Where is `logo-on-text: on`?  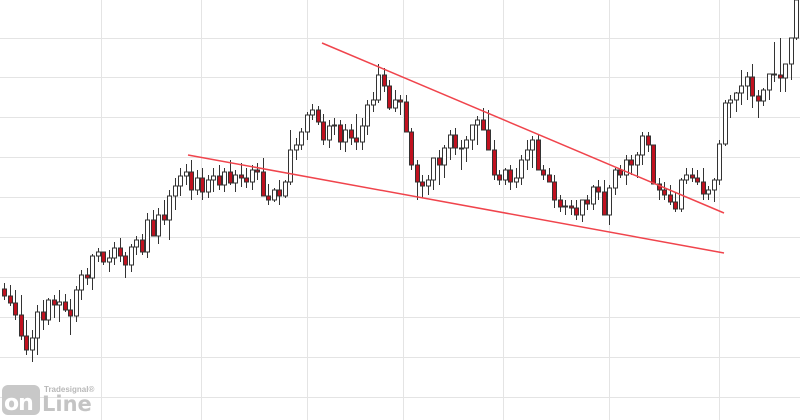
logo-on-text: on is located at coordinates (19, 403).